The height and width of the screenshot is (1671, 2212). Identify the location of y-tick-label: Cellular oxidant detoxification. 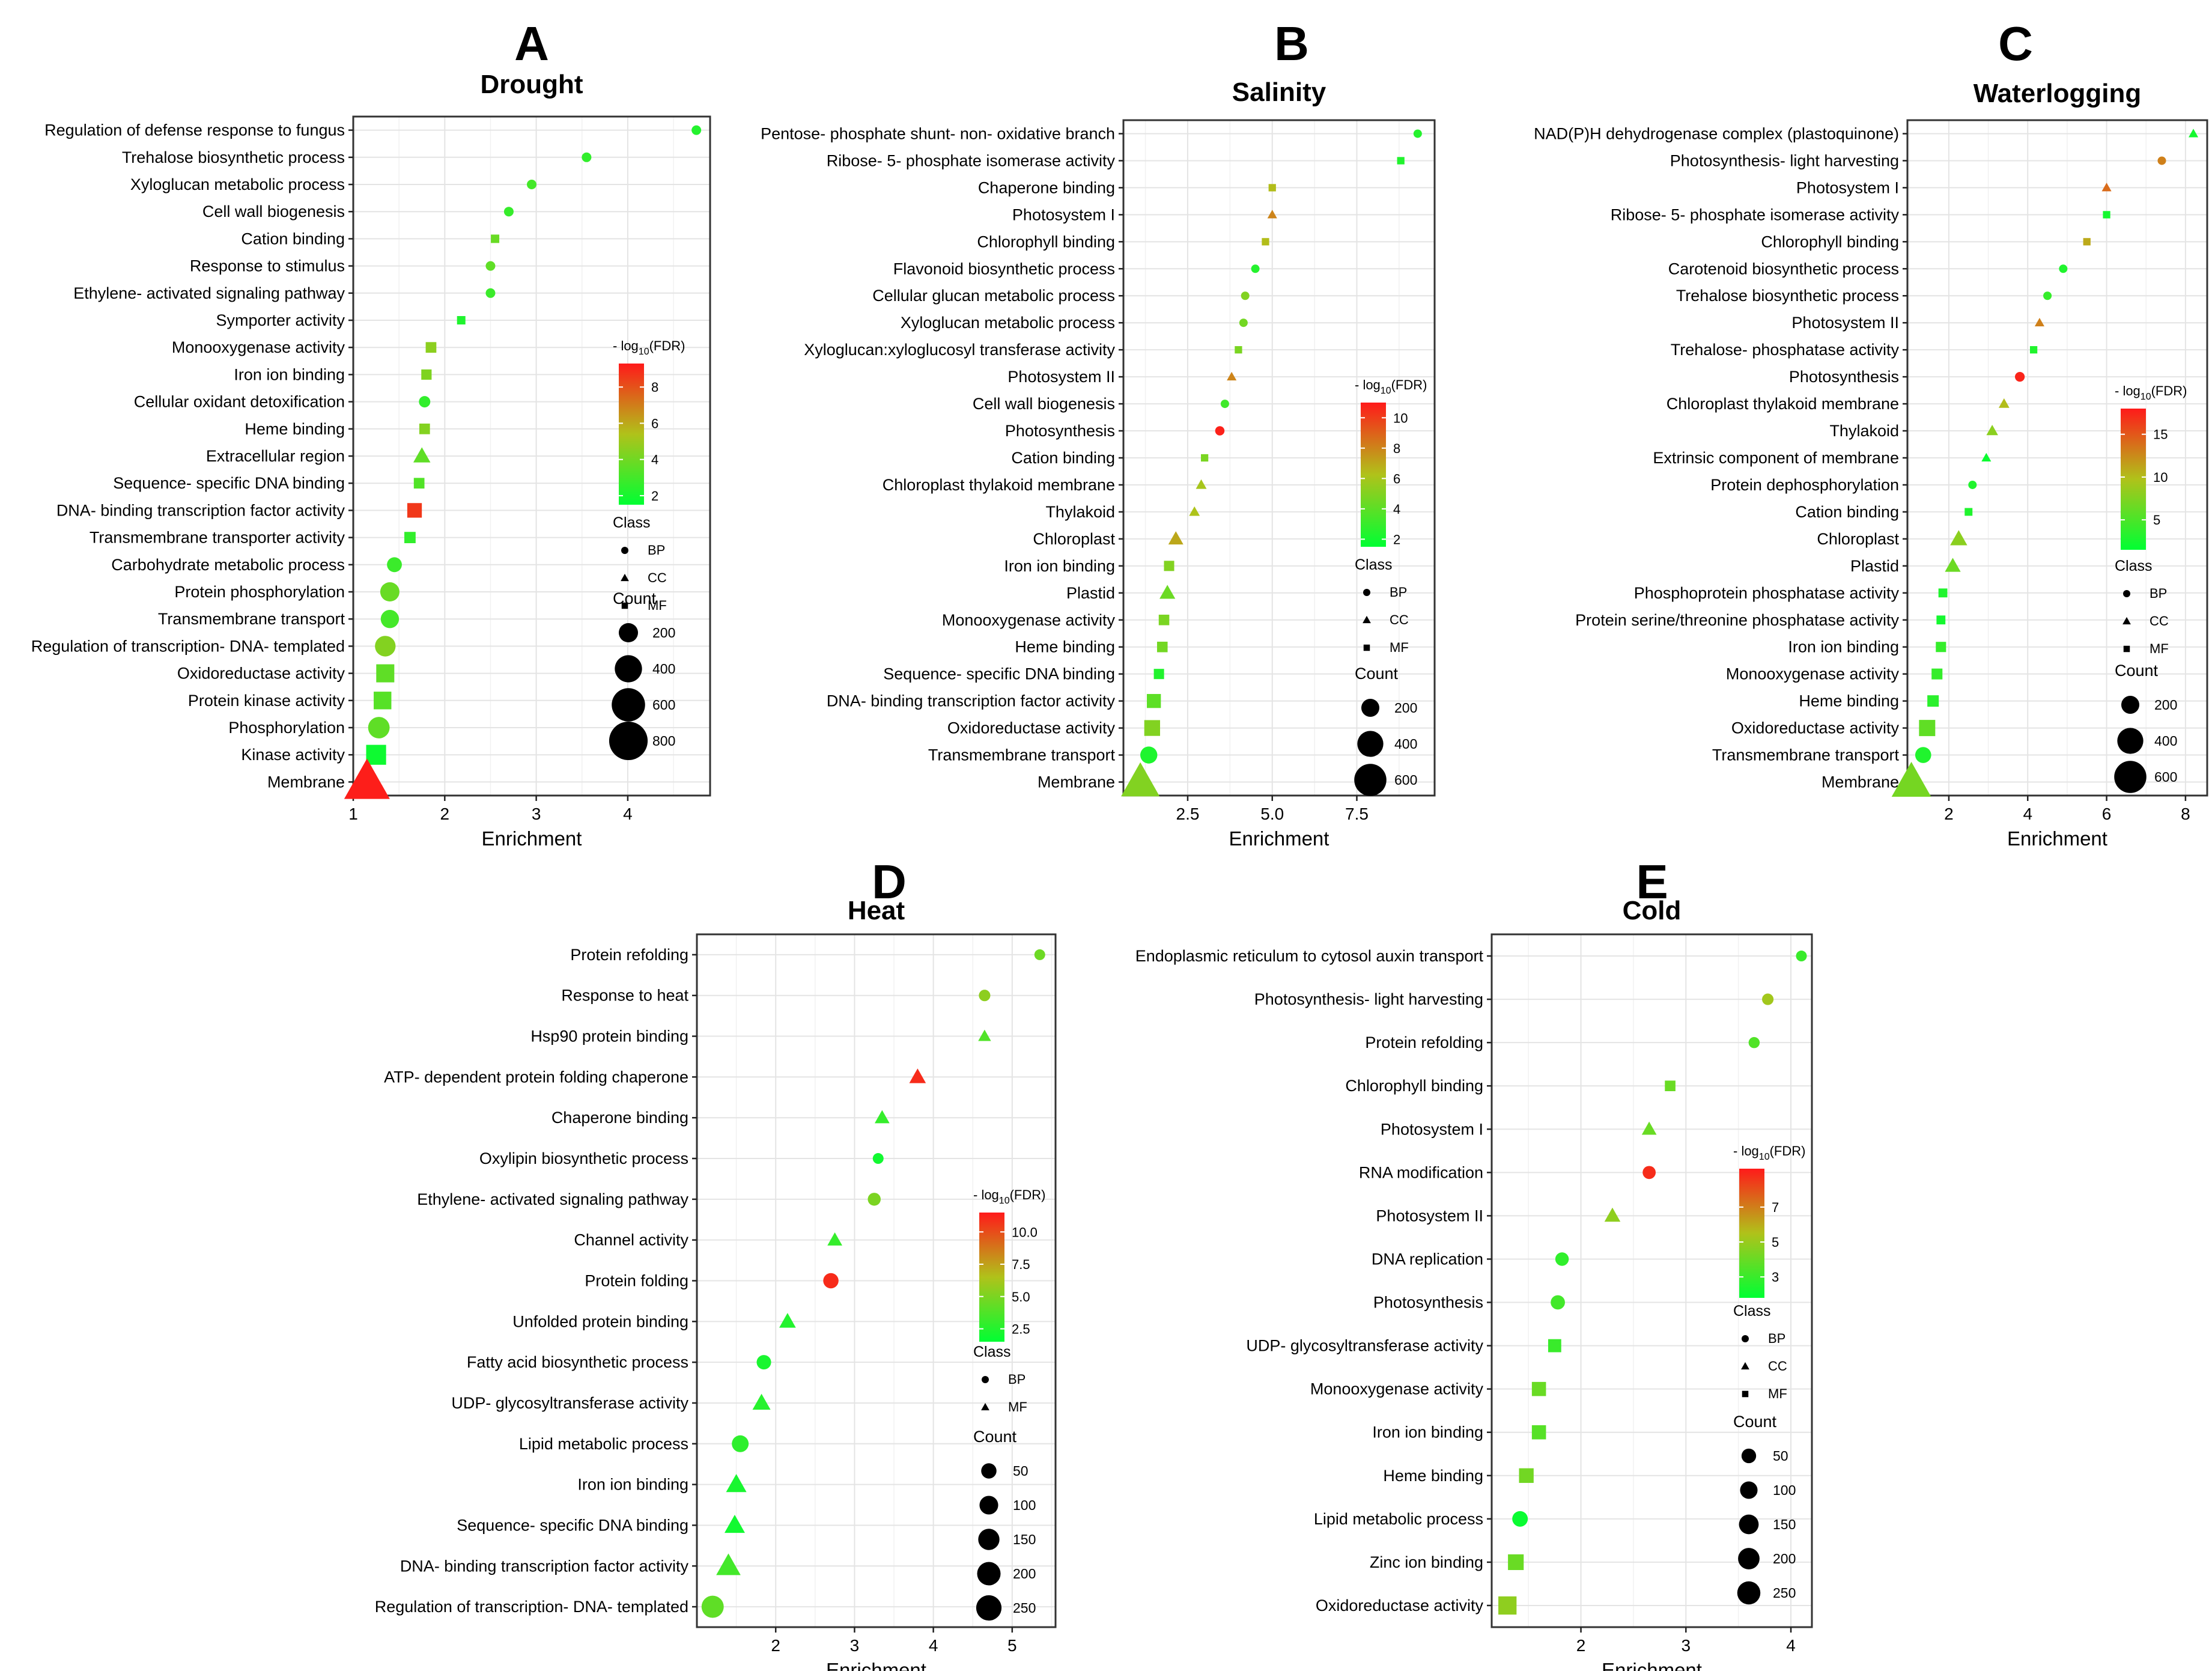
(239, 402).